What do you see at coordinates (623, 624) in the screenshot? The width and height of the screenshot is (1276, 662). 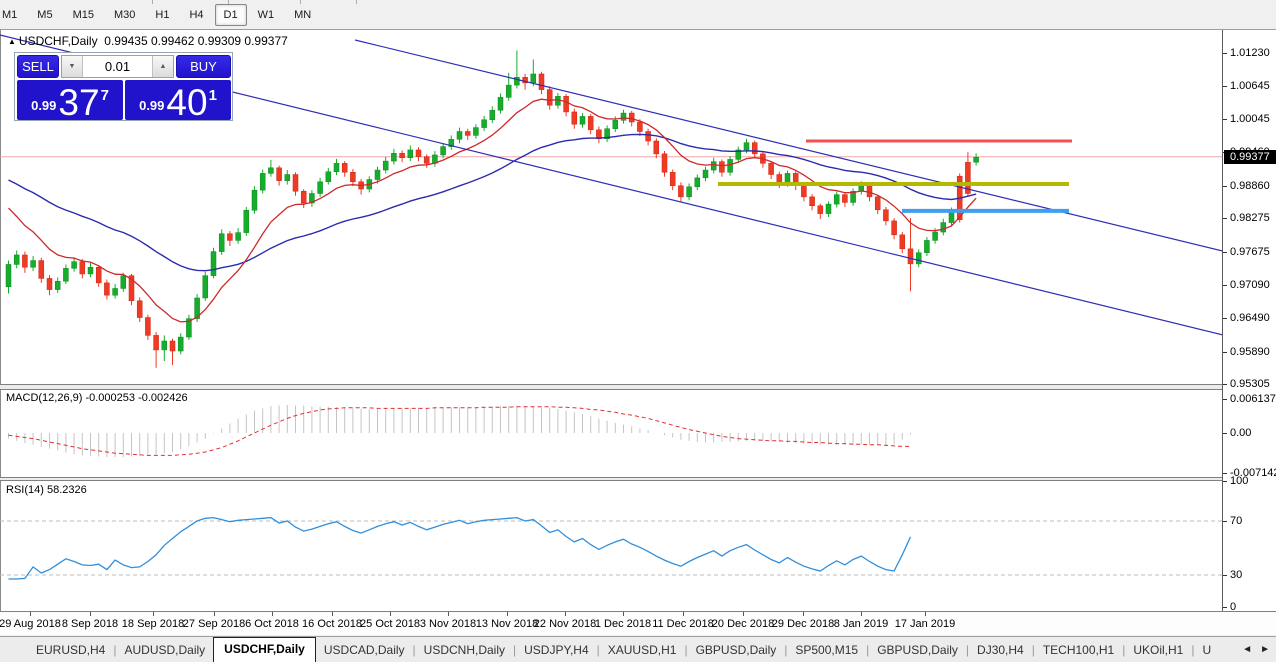 I see `date-axis-label: 1 Dec 2018` at bounding box center [623, 624].